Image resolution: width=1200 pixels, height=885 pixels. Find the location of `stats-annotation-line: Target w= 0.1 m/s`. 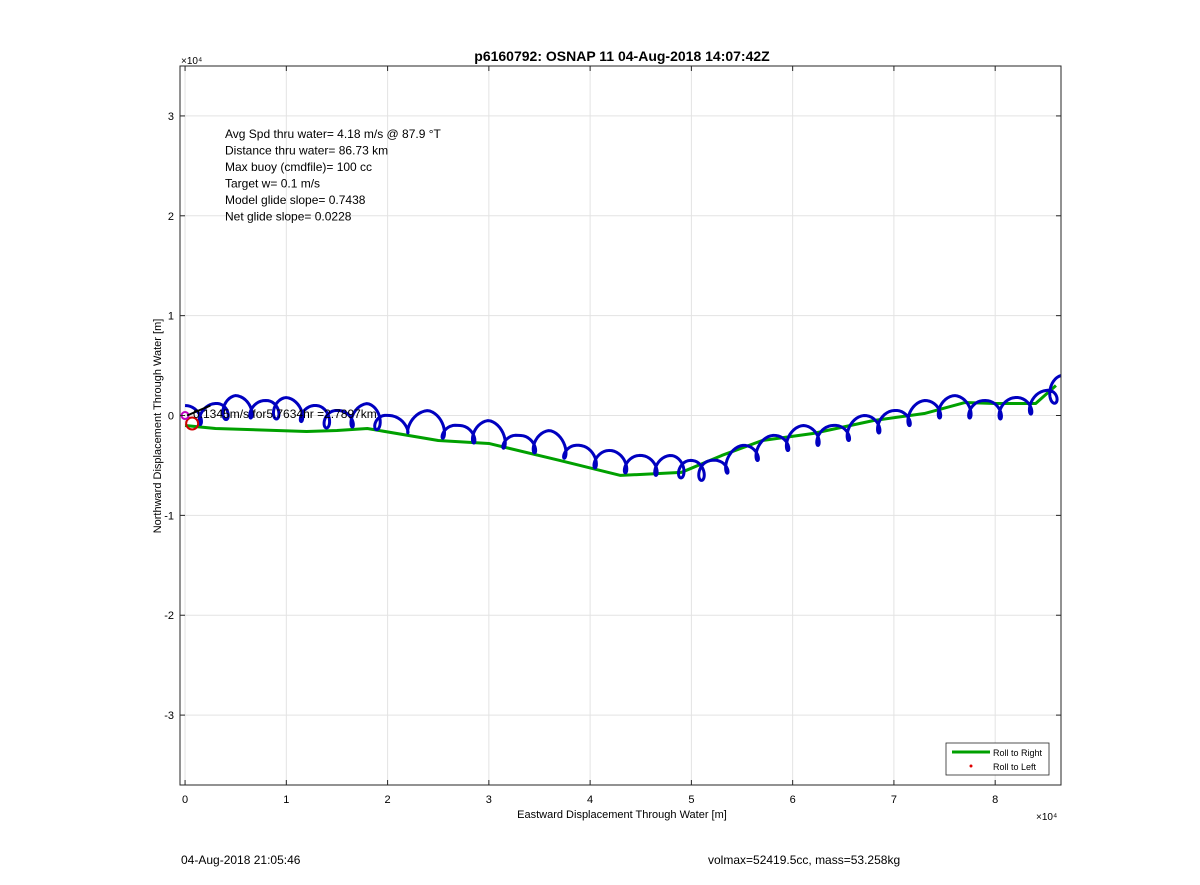

stats-annotation-line: Target w= 0.1 m/s is located at coordinates (272, 184).